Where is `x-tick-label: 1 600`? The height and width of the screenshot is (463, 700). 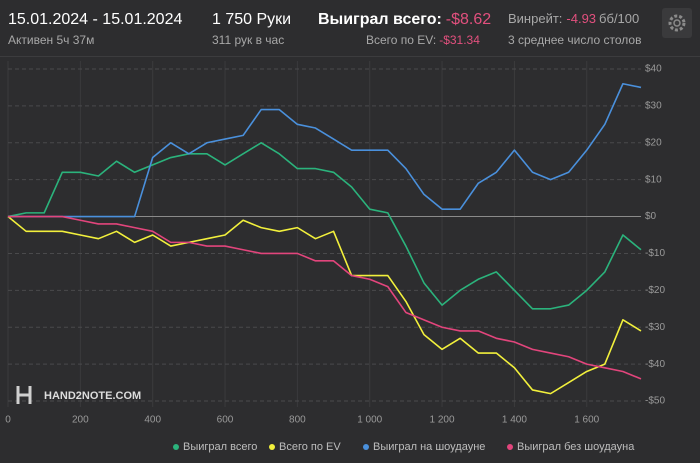
x-tick-label: 1 600 is located at coordinates (586, 420).